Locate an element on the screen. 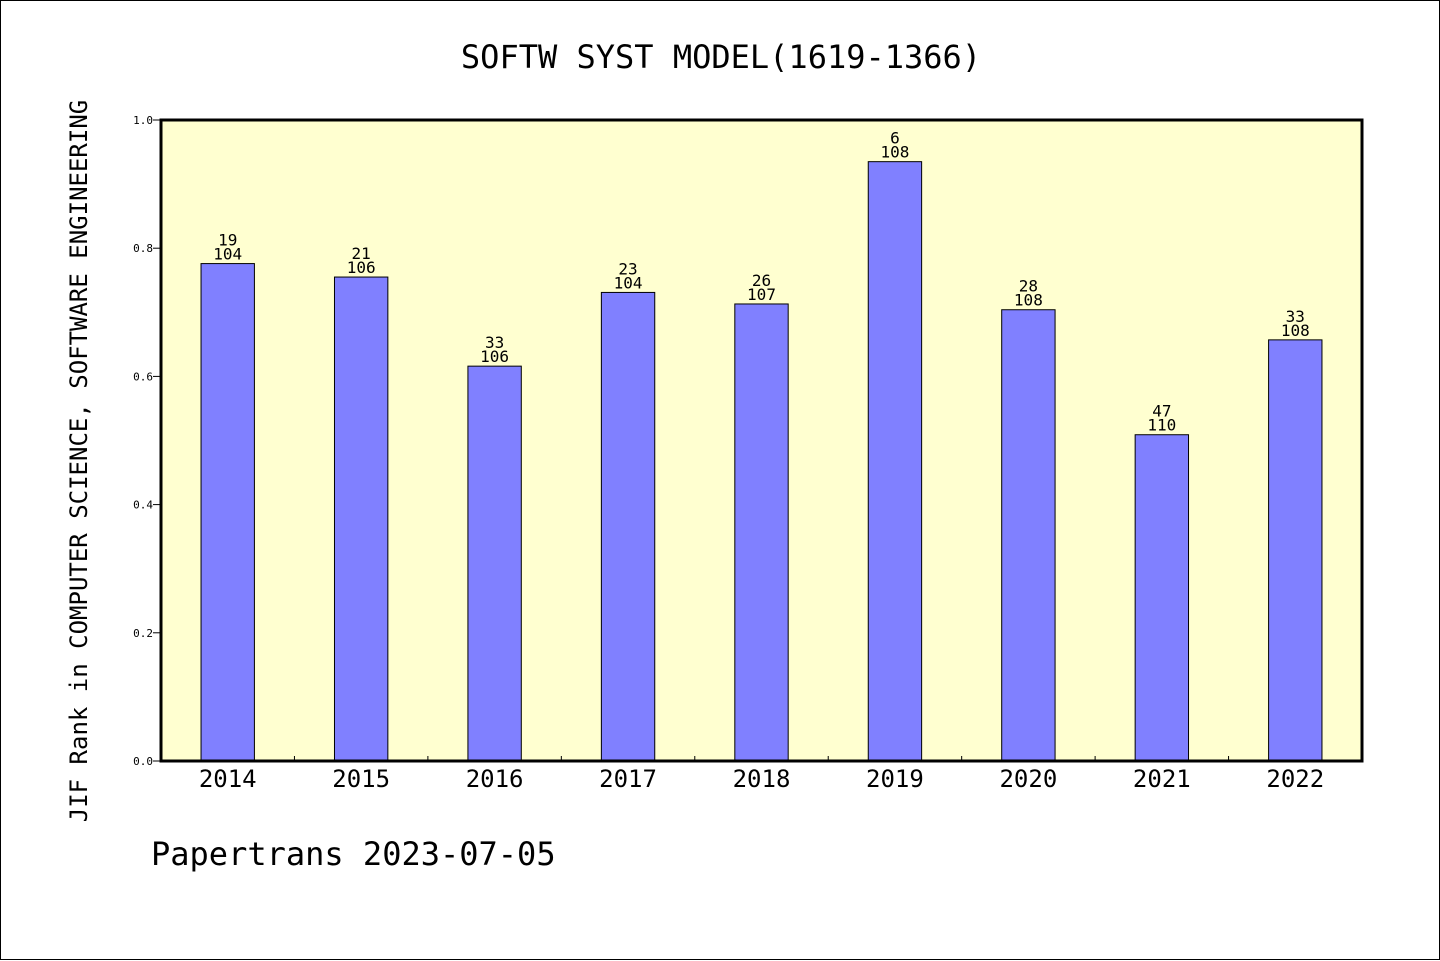 The height and width of the screenshot is (961, 1440). bar-rank-label: 47 is located at coordinates (1161, 411).